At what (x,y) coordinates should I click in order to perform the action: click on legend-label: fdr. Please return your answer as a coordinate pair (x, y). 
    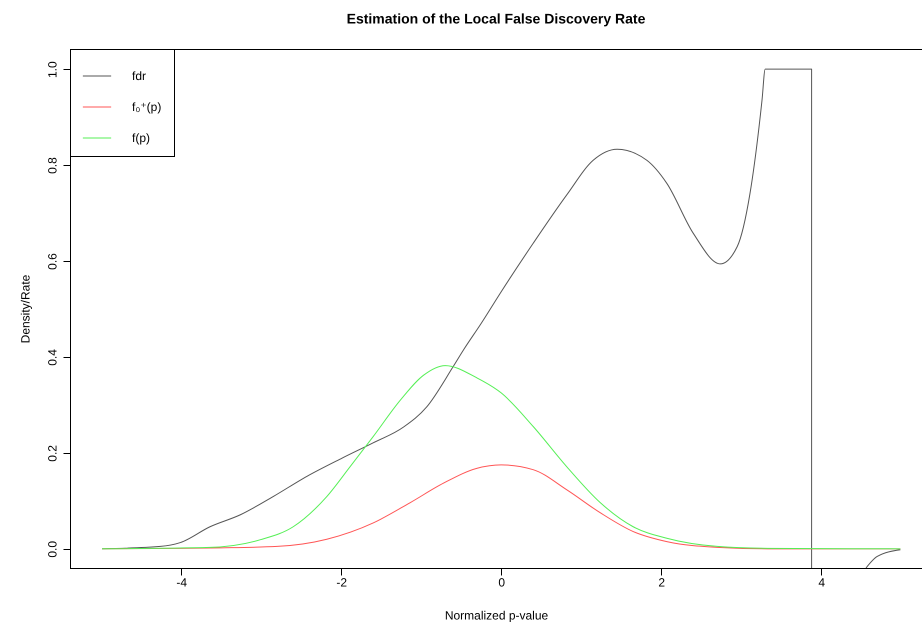
    Looking at the image, I should click on (139, 76).